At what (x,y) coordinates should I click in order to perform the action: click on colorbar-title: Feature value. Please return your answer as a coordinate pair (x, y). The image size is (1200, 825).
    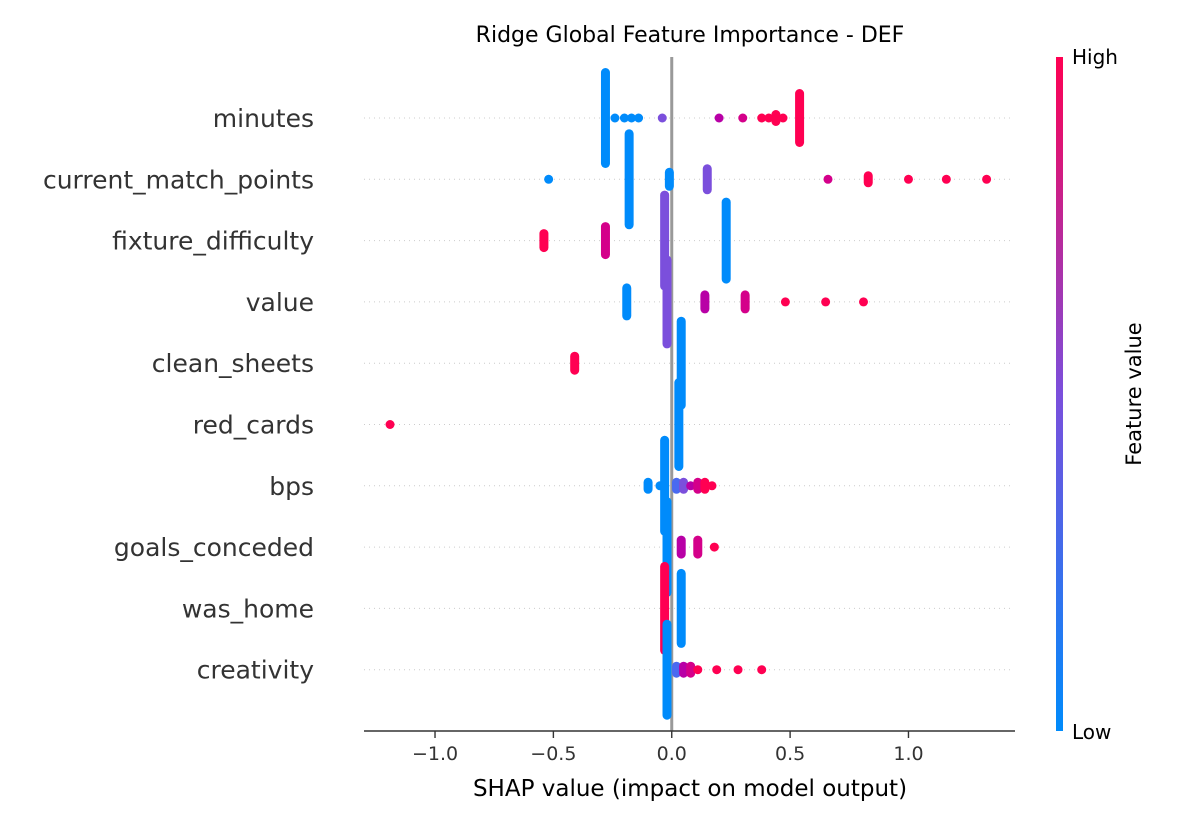
    Looking at the image, I should click on (1134, 393).